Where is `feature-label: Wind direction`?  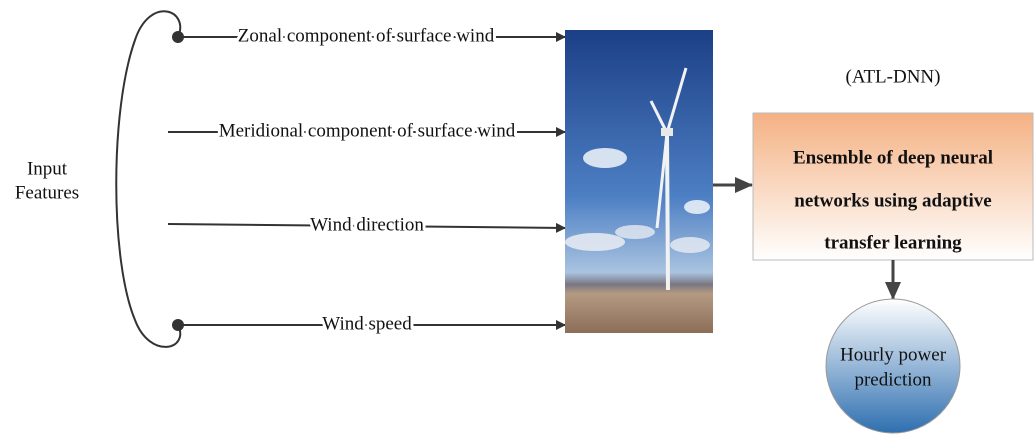 feature-label: Wind direction is located at coordinates (367, 224).